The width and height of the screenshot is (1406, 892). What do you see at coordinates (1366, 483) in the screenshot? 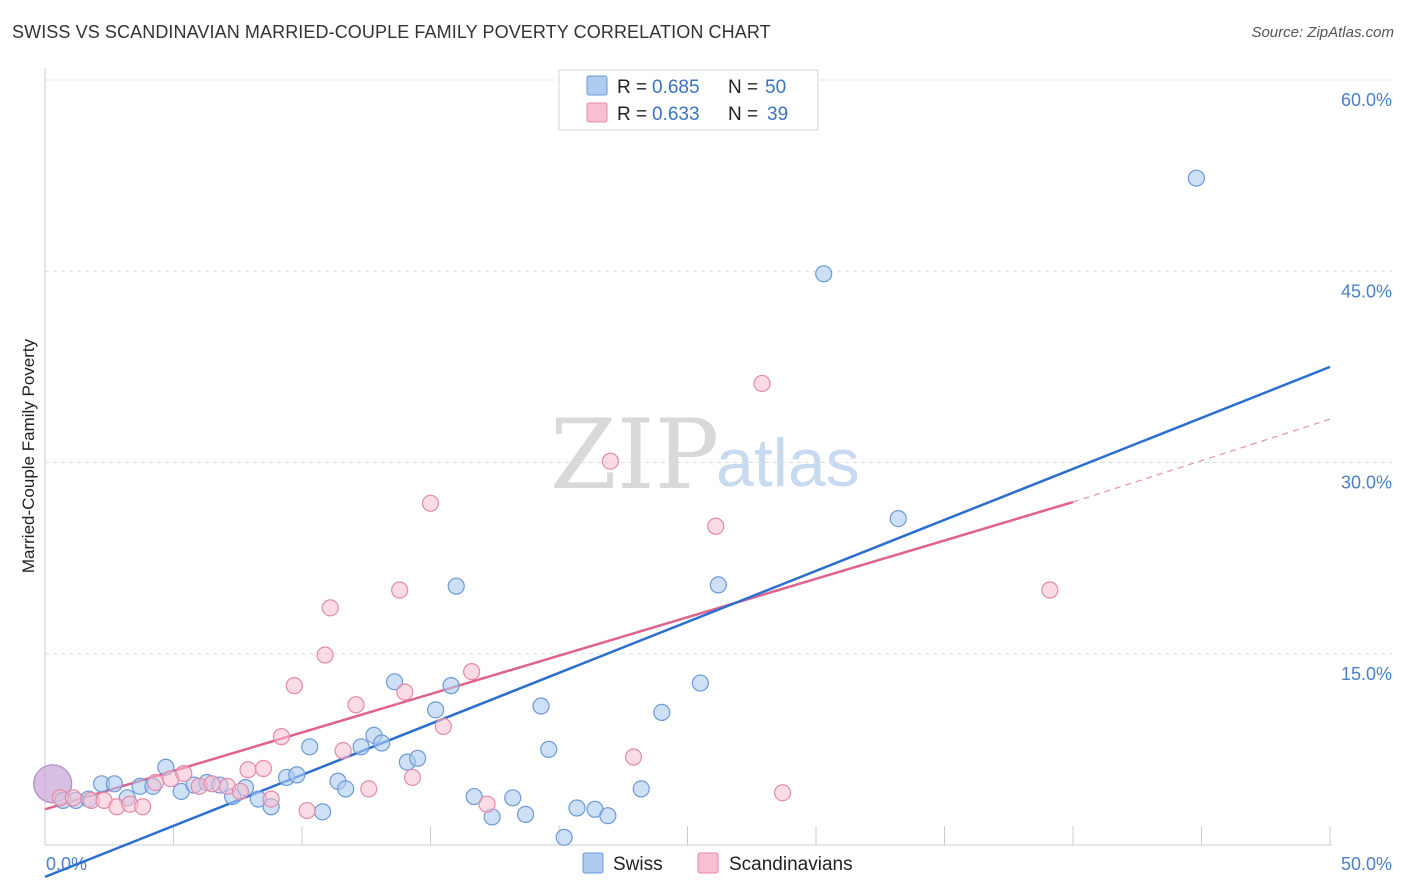
I see `y-tick-label: 30.0%` at bounding box center [1366, 483].